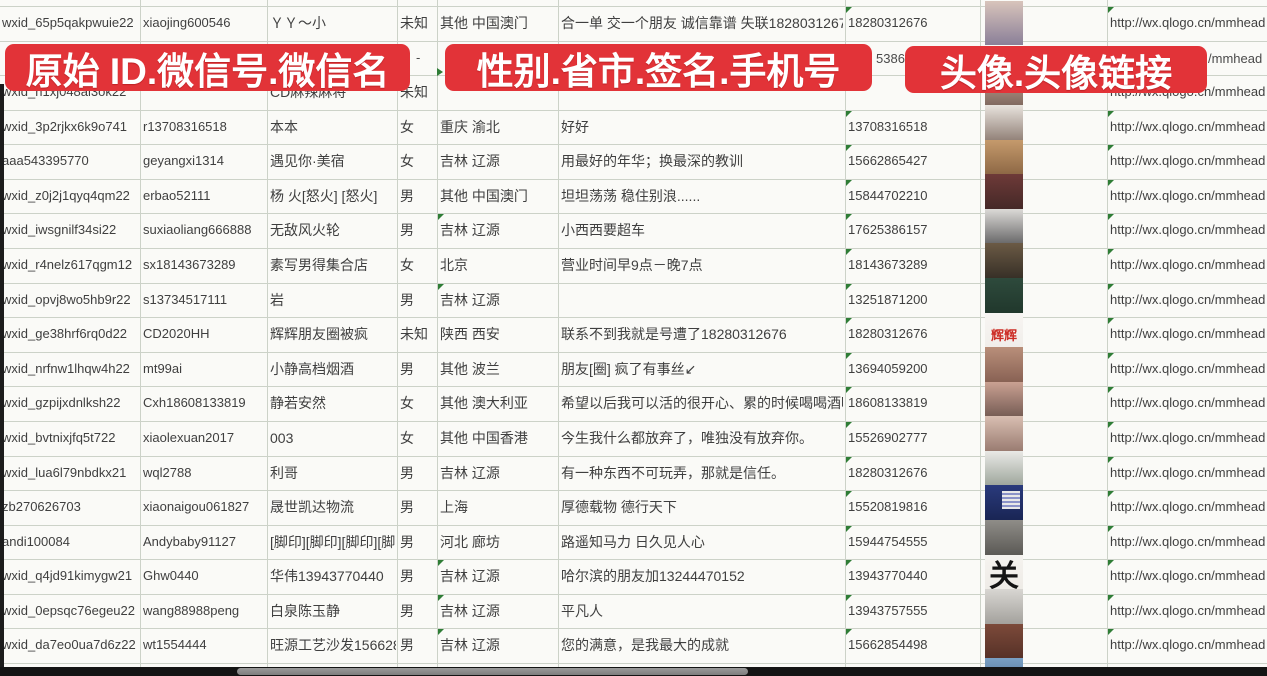 The width and height of the screenshot is (1267, 676). What do you see at coordinates (190, 541) in the screenshot?
I see `cell-wx: Andybaby91127` at bounding box center [190, 541].